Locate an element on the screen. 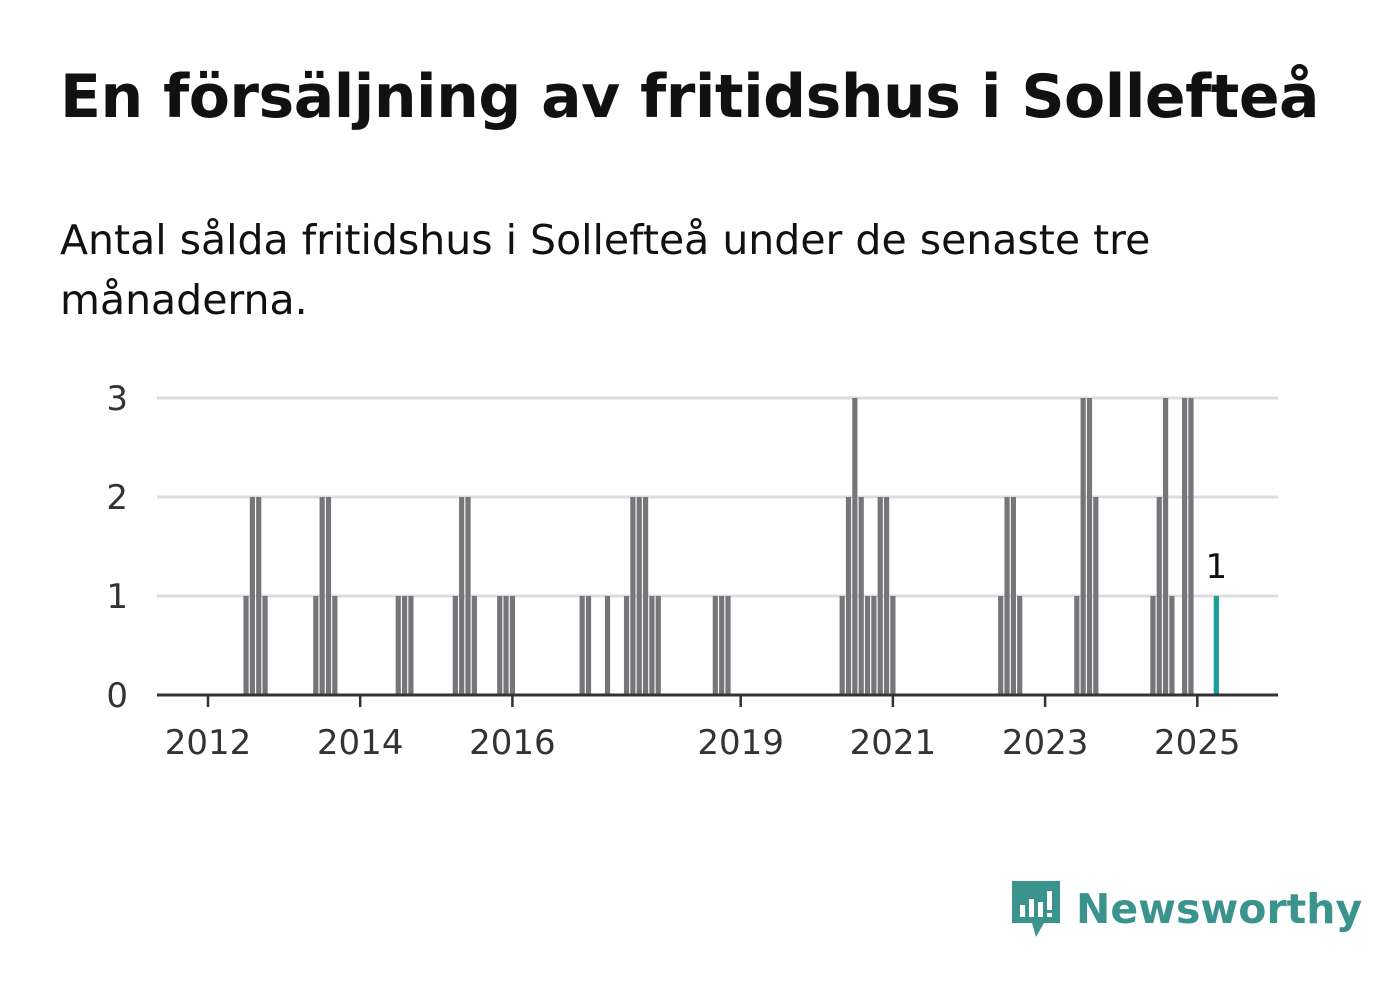  x-tick-label: 2019 is located at coordinates (740, 743).